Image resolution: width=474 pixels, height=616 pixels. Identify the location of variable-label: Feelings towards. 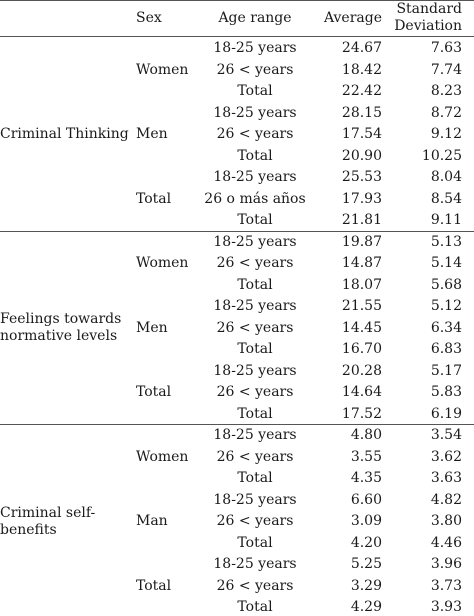
(61, 319).